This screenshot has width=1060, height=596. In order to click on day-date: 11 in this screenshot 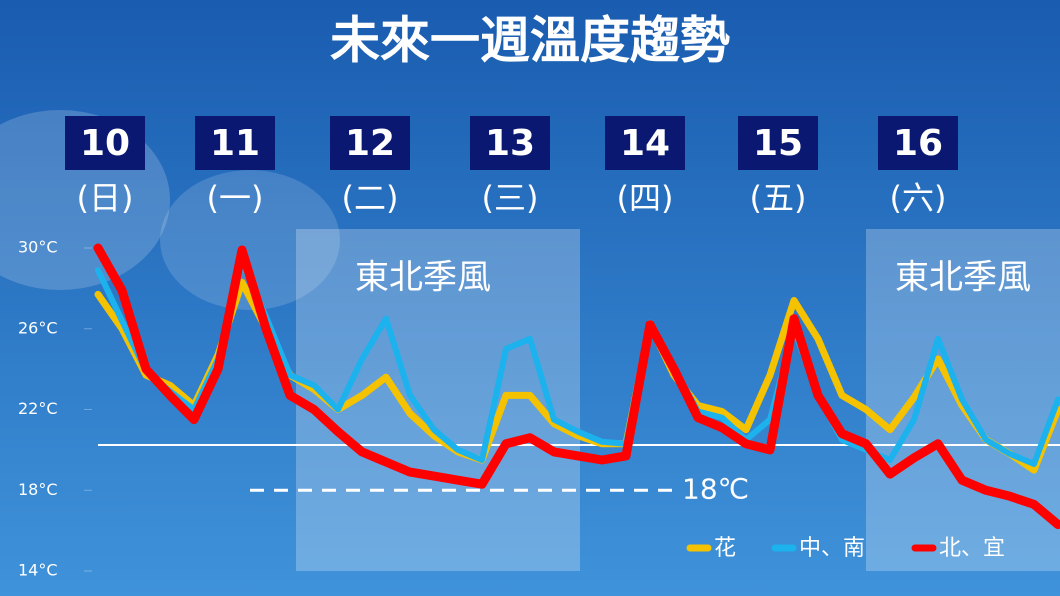, I will do `click(235, 143)`.